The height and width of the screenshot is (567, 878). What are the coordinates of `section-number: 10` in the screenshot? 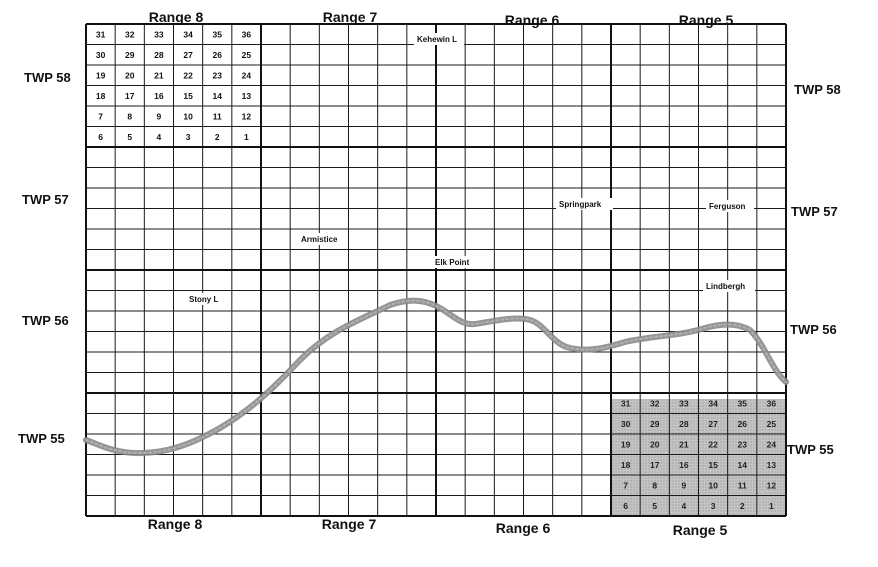 It's located at (188, 116).